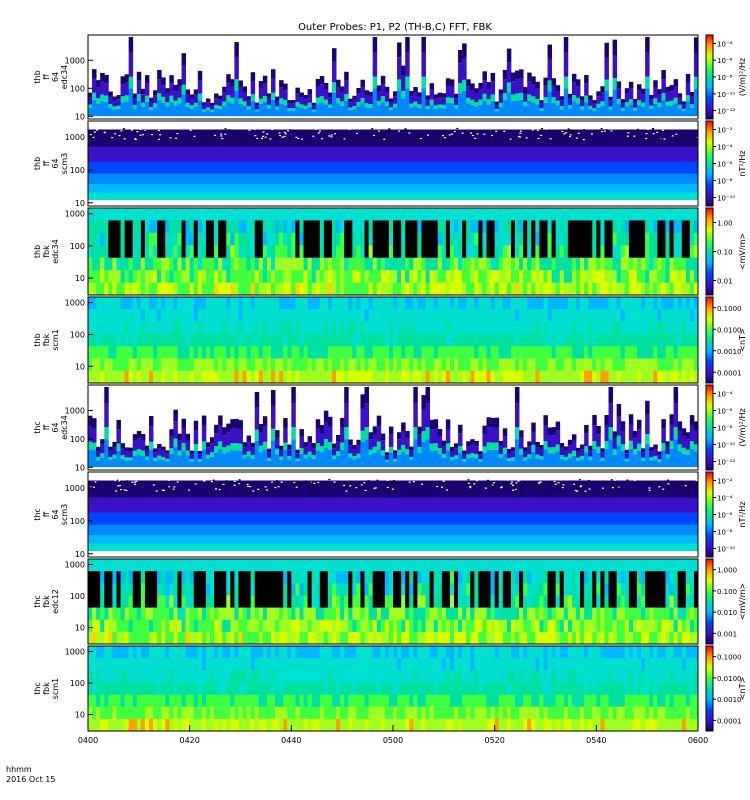 The image size is (750, 800). What do you see at coordinates (80, 203) in the screenshot?
I see `y-tick-label: 10` at bounding box center [80, 203].